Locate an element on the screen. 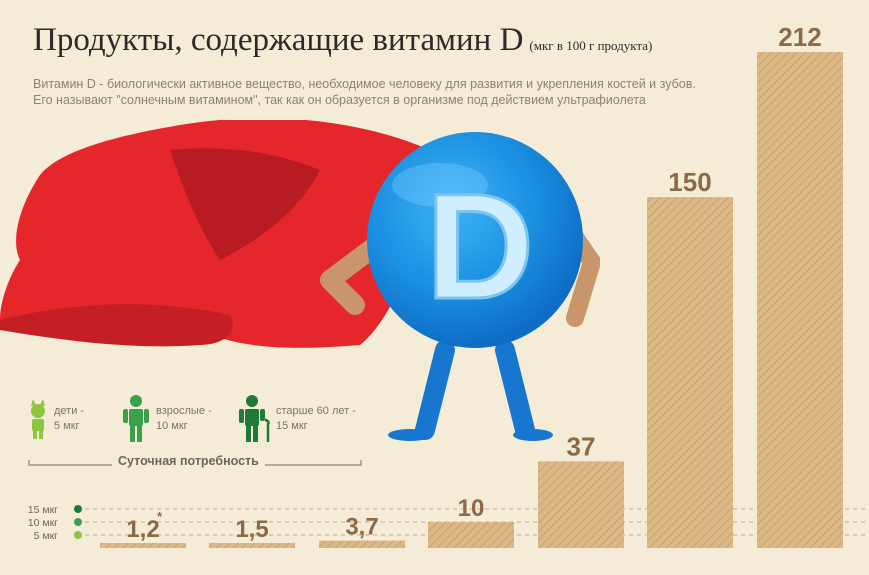 The image size is (869, 575). bar-label-3: 3,7 is located at coordinates (361, 527).